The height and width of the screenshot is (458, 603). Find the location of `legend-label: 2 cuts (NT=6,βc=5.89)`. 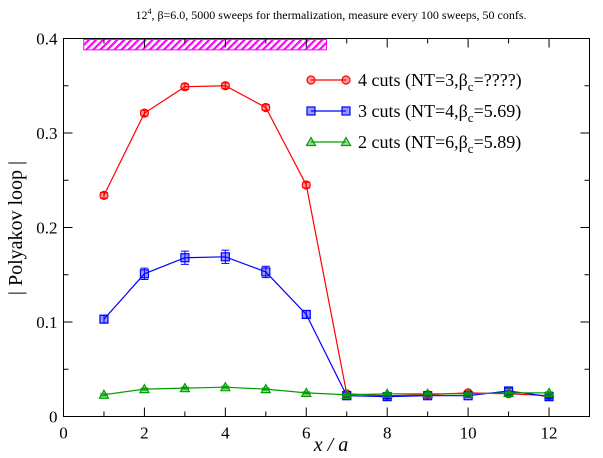

legend-label: 2 cuts (NT=6,βc=5.89) is located at coordinates (439, 144).